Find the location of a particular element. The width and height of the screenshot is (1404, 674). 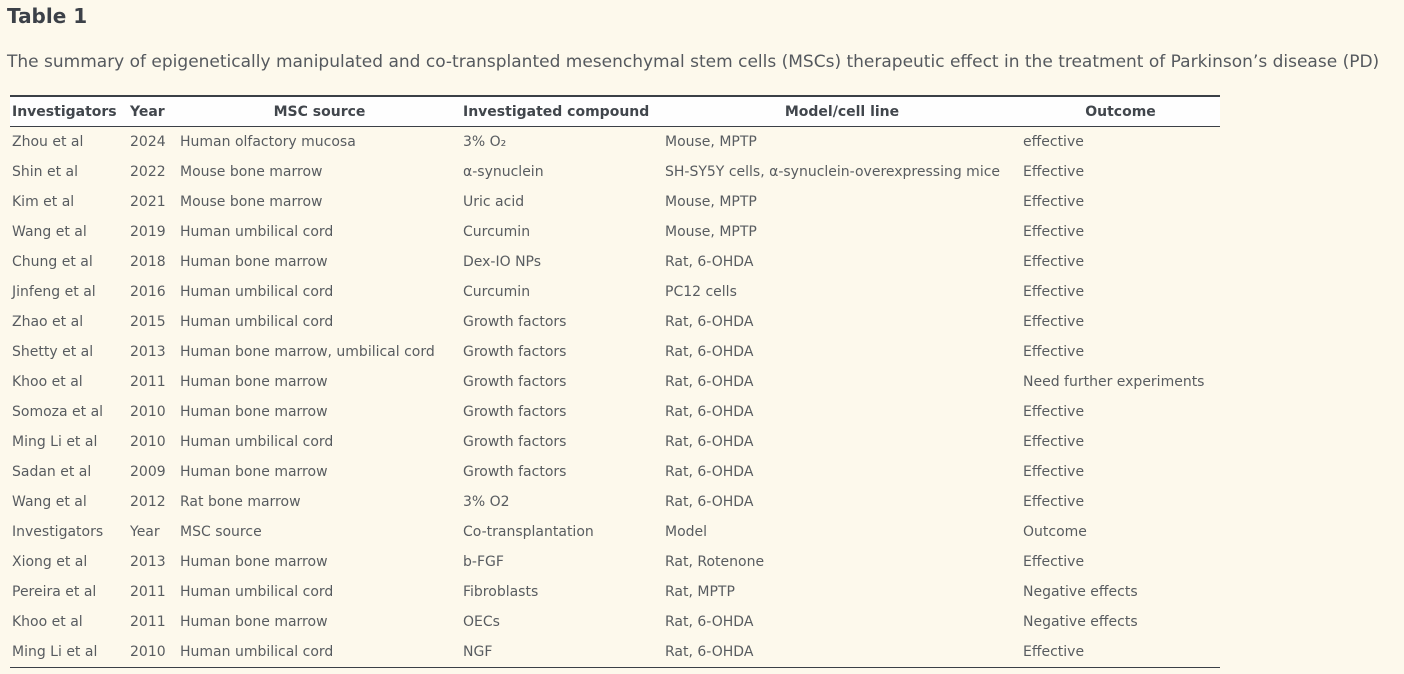

table-cell: Khoo et al is located at coordinates (47, 382).